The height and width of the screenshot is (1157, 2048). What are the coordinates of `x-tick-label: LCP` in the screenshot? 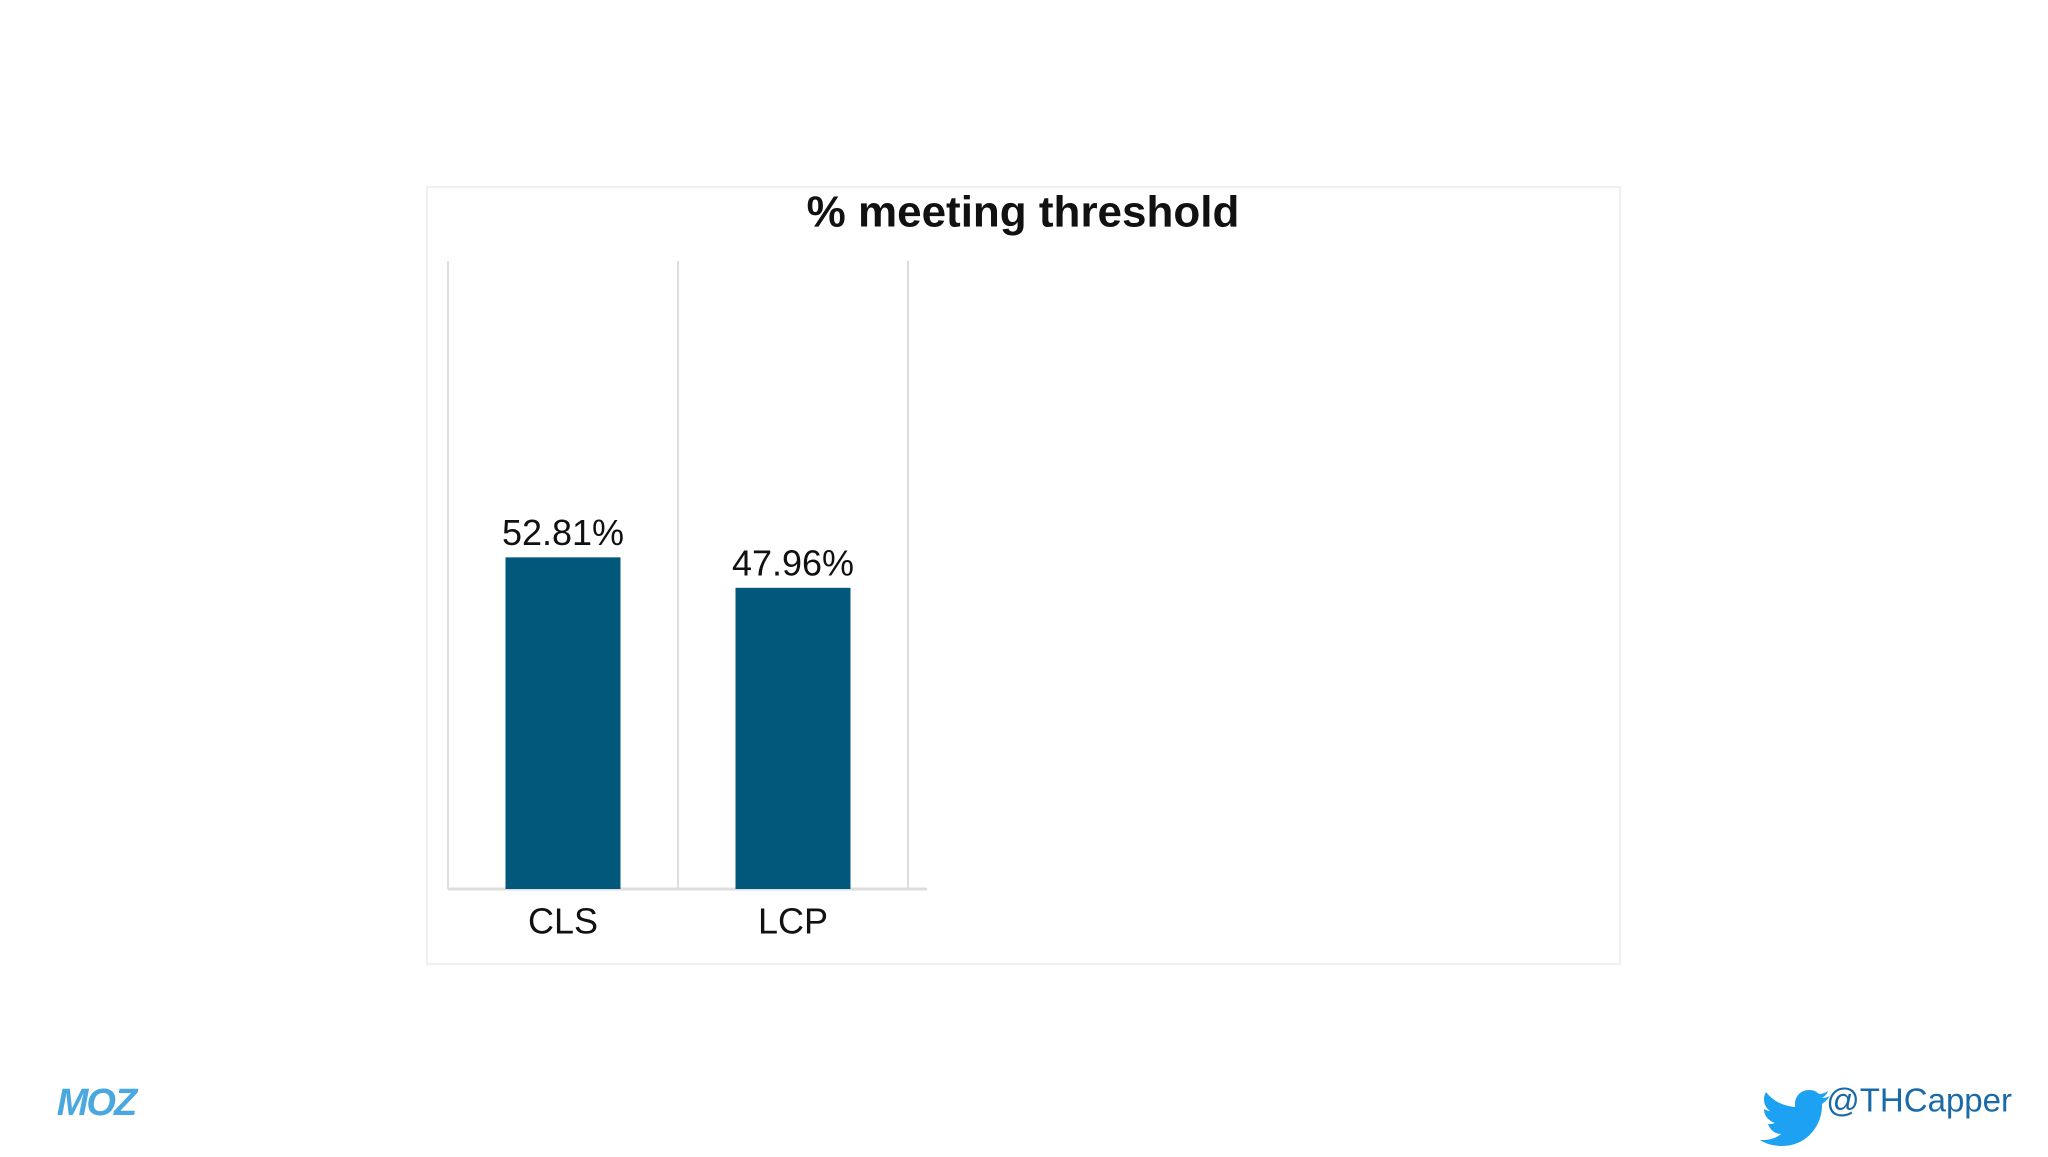 It's located at (793, 921).